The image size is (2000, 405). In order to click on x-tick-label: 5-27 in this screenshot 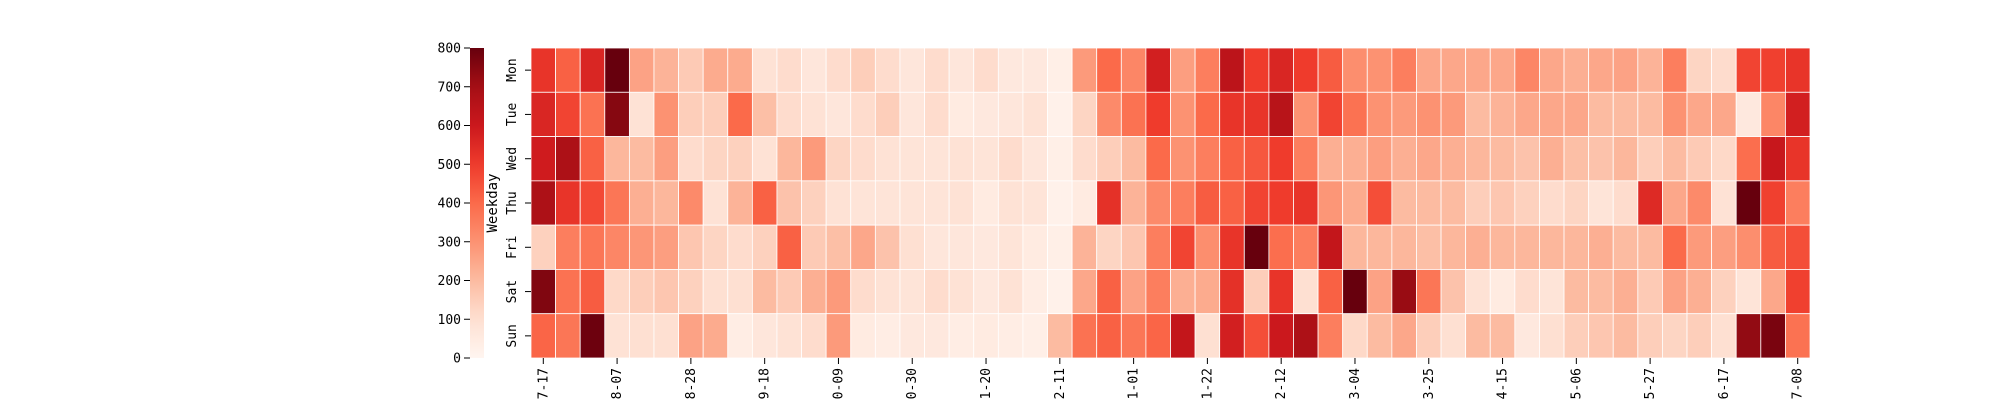, I will do `click(1650, 383)`.